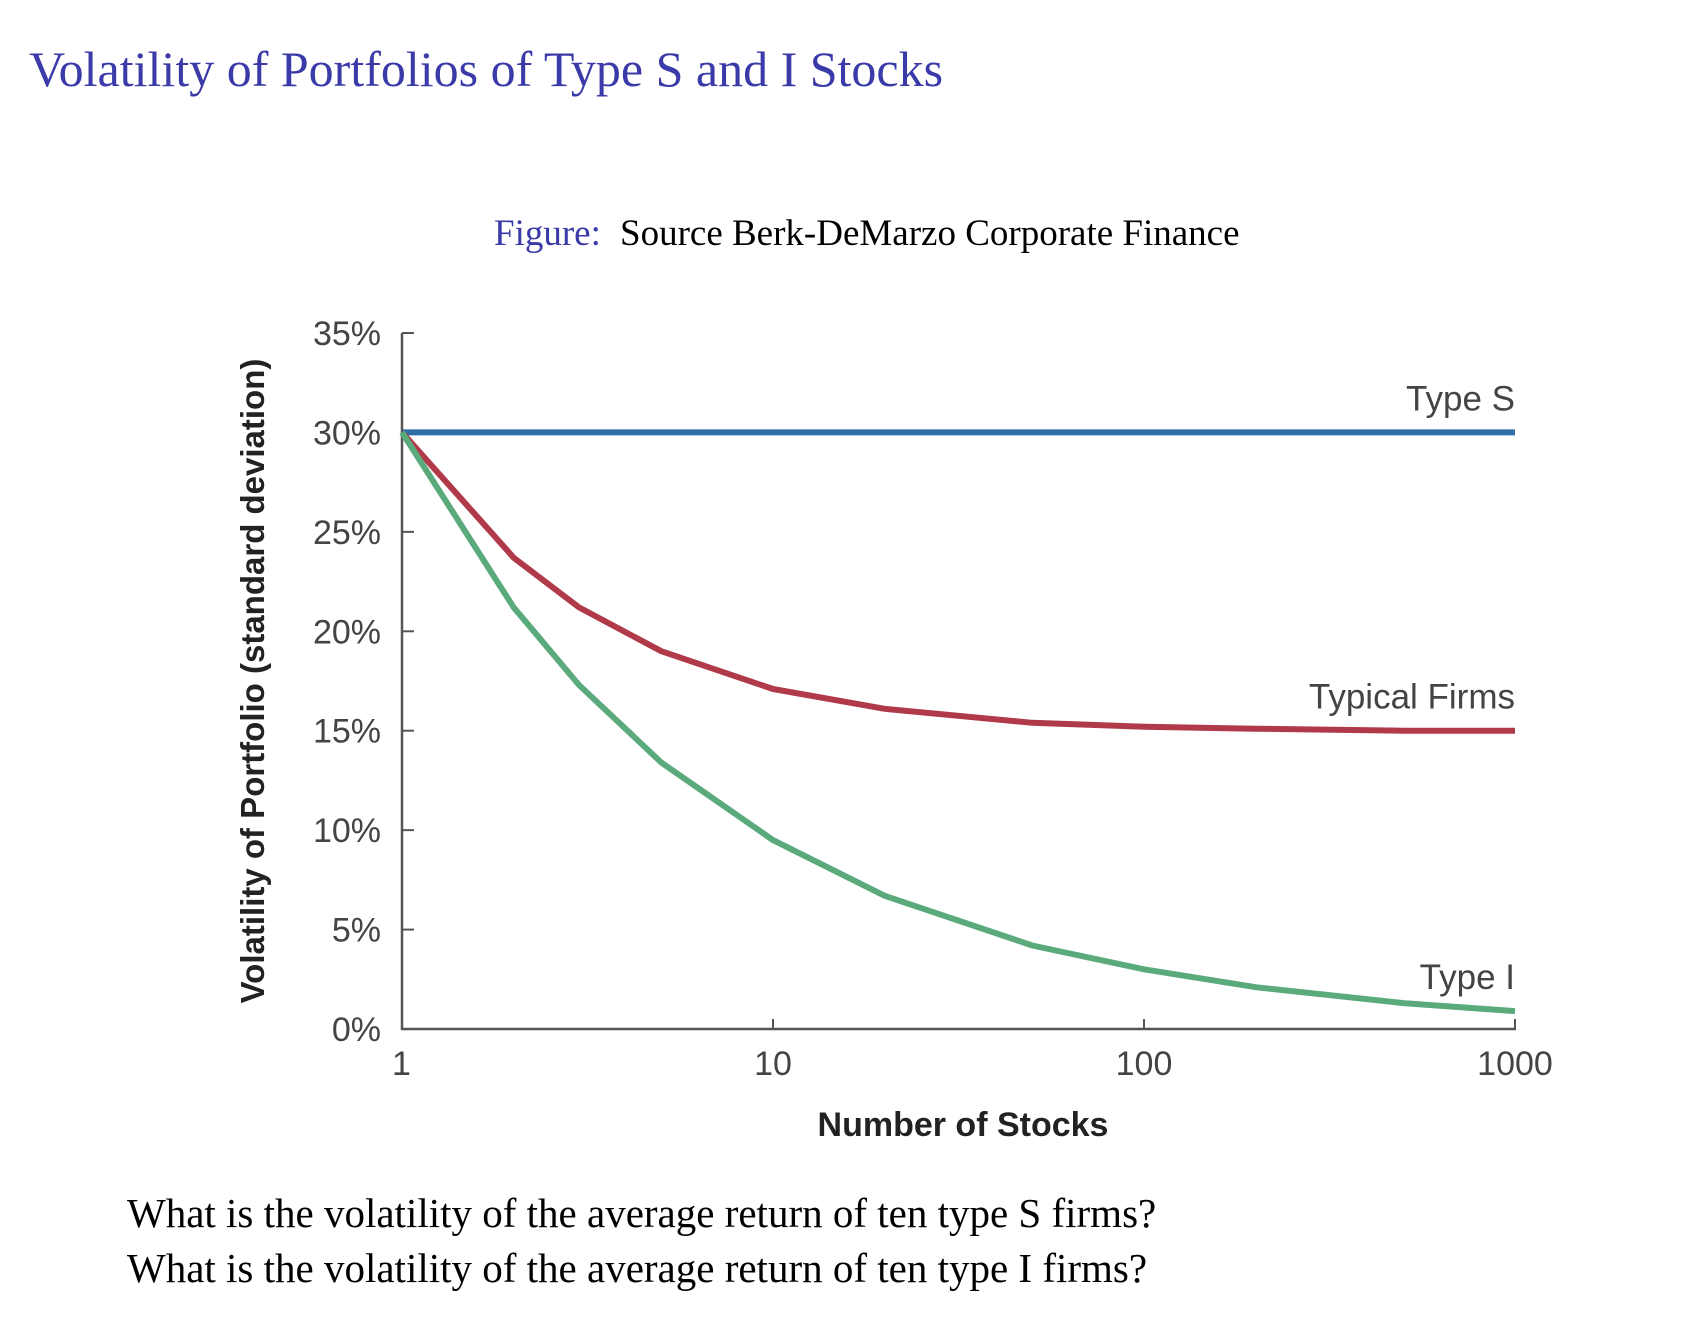  Describe the element at coordinates (547, 233) in the screenshot. I see `caption-label: Figure:` at that location.